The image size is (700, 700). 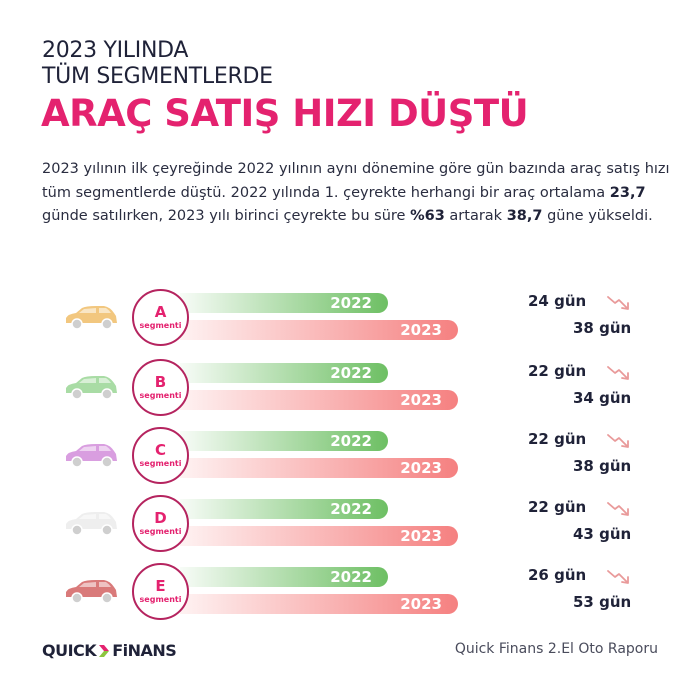 I want to click on segment-letter: C, so click(x=160, y=450).